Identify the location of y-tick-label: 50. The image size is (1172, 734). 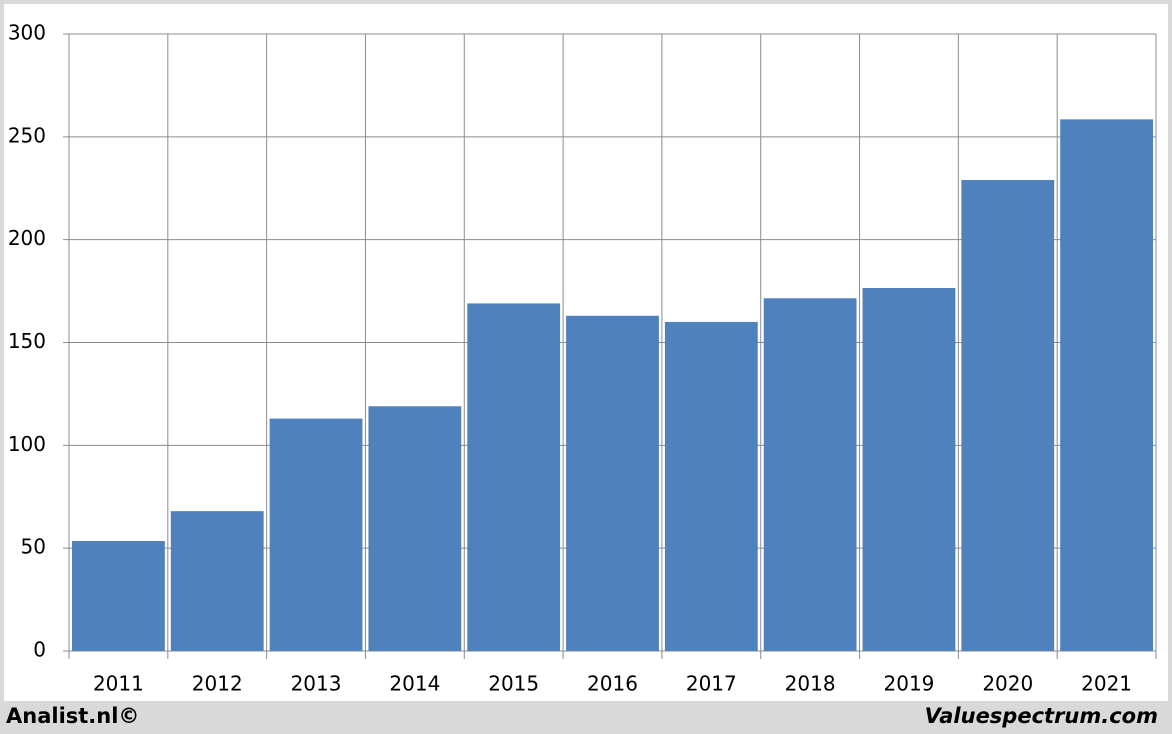
(33, 547).